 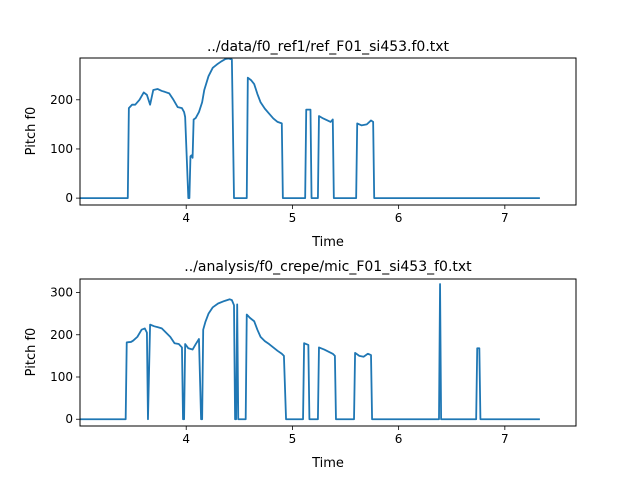 What do you see at coordinates (328, 47) in the screenshot?
I see `chart-title: ../data/f0_ref1/ref_F01_si453.f0.txt` at bounding box center [328, 47].